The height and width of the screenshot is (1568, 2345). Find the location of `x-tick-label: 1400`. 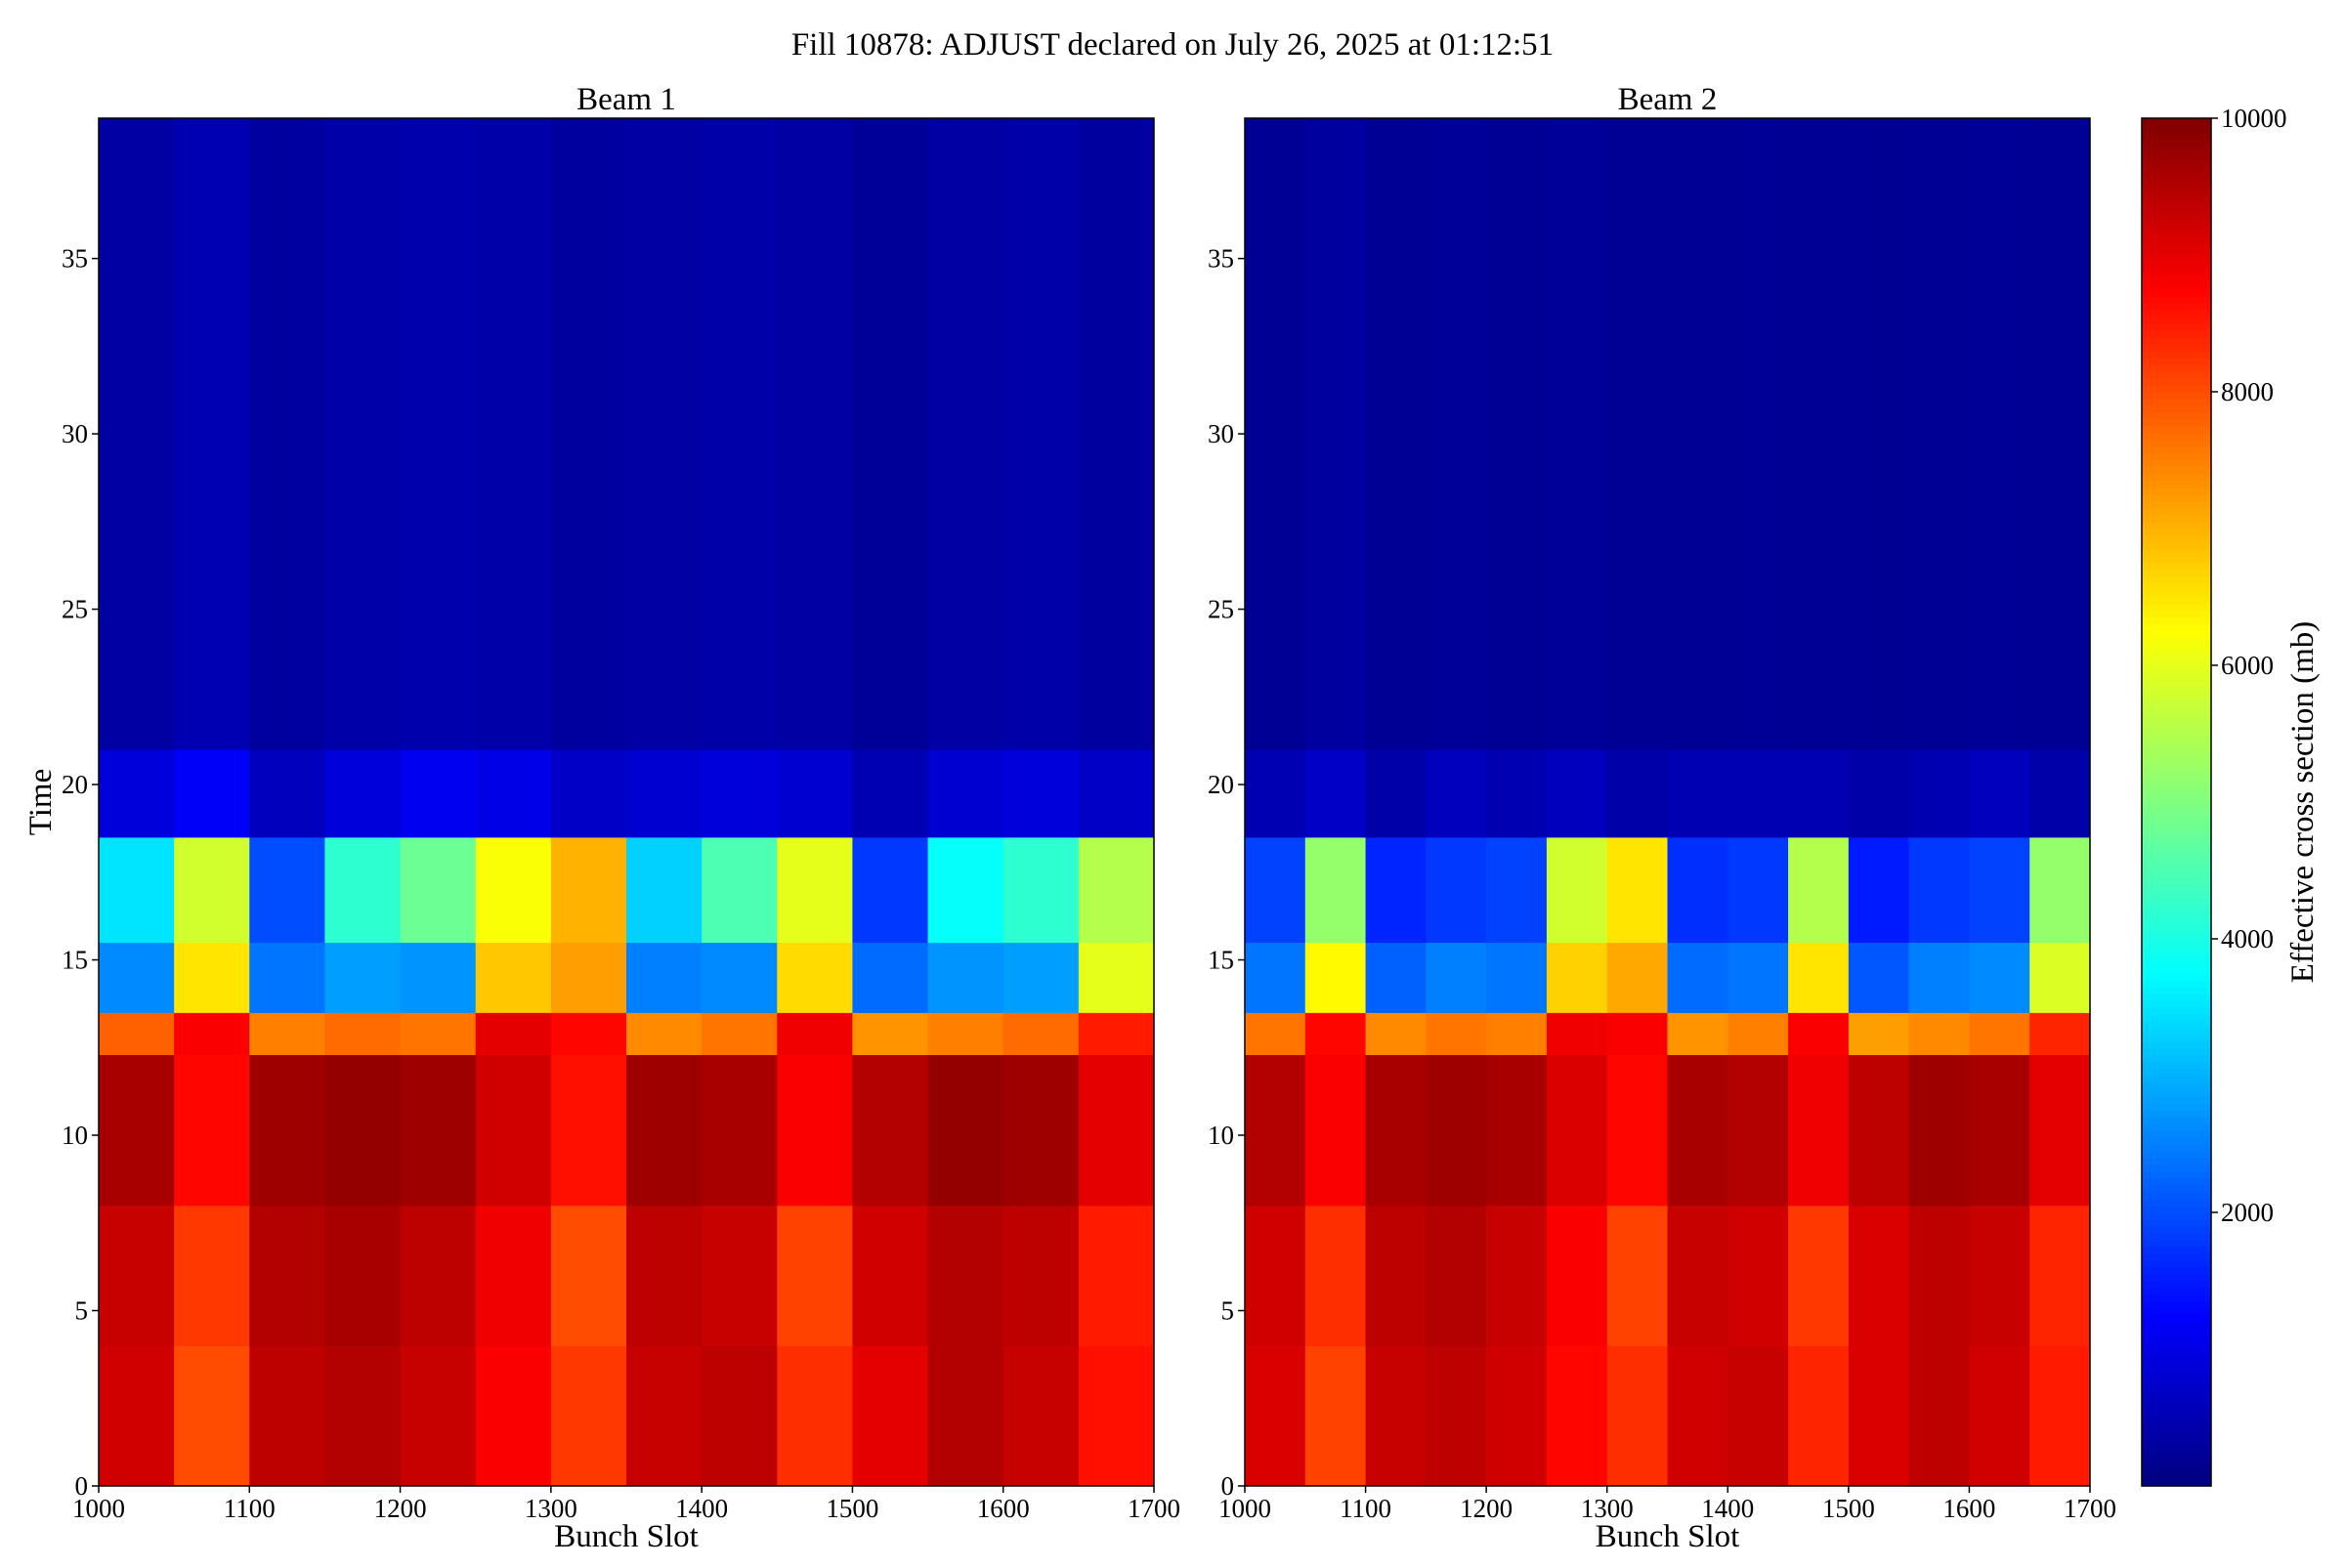

x-tick-label: 1400 is located at coordinates (701, 1508).